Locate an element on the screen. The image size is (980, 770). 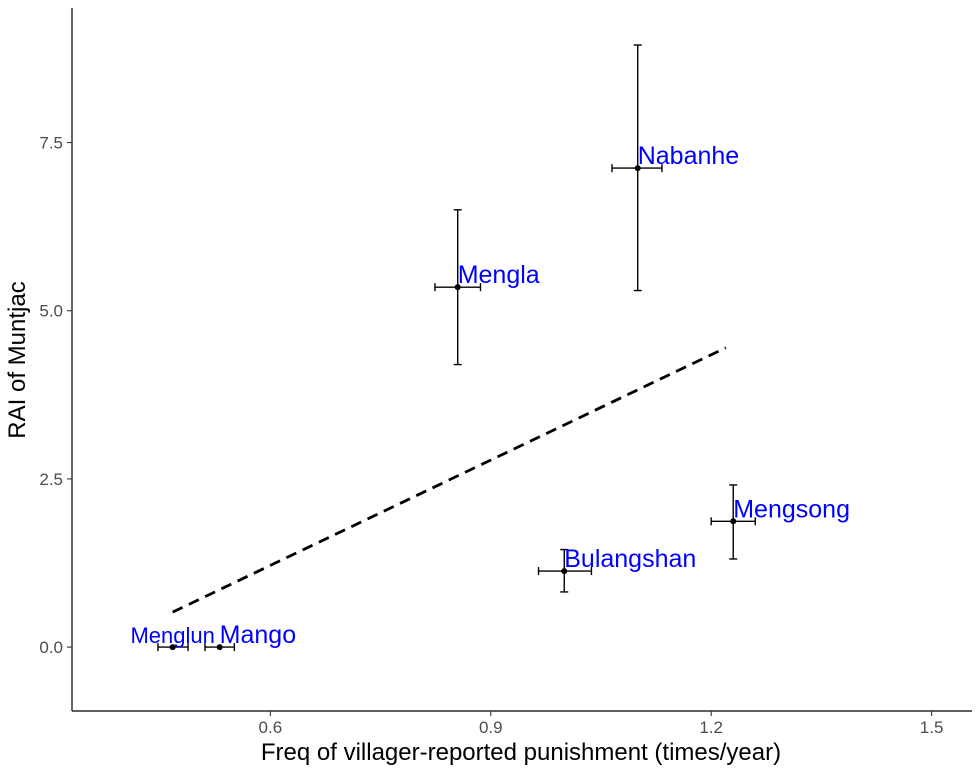
point-label: Mango is located at coordinates (258, 635).